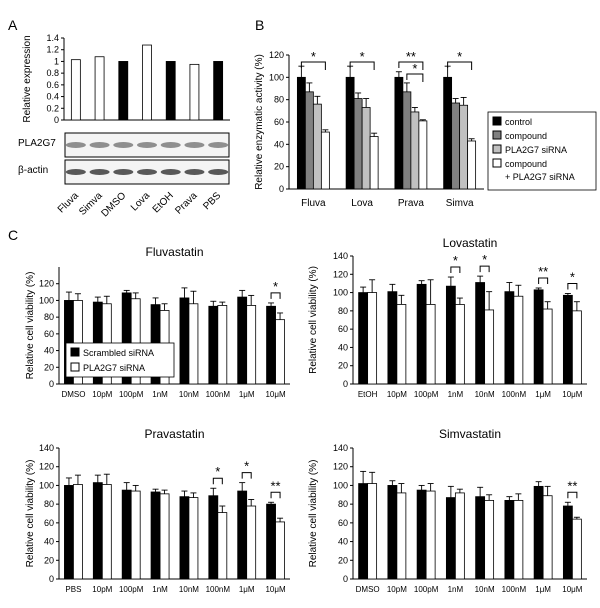 This screenshot has width=600, height=608. Describe the element at coordinates (317, 146) in the screenshot. I see `bar-fluva-pla2g7-sirna` at that location.